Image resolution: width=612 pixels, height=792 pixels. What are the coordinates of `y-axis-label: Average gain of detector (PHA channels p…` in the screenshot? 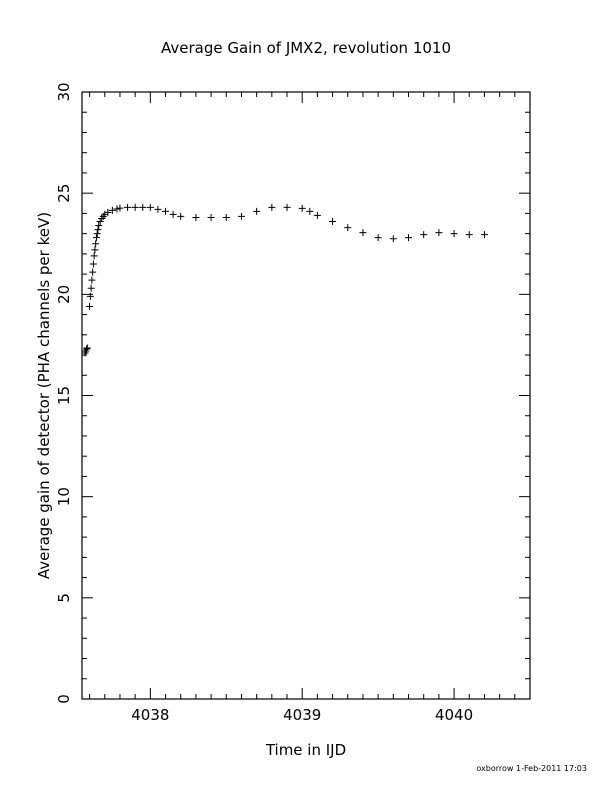 It's located at (44, 395).